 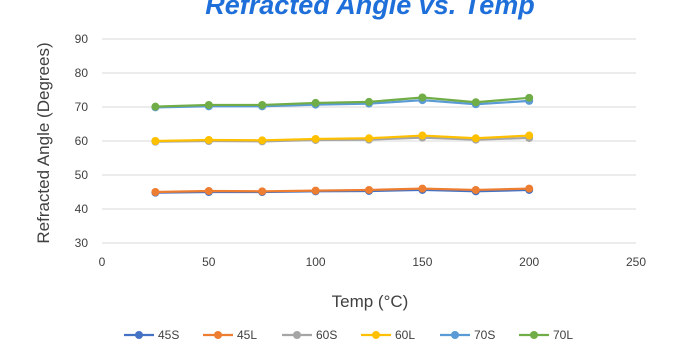 I want to click on legend-label: 45S, so click(x=168, y=335).